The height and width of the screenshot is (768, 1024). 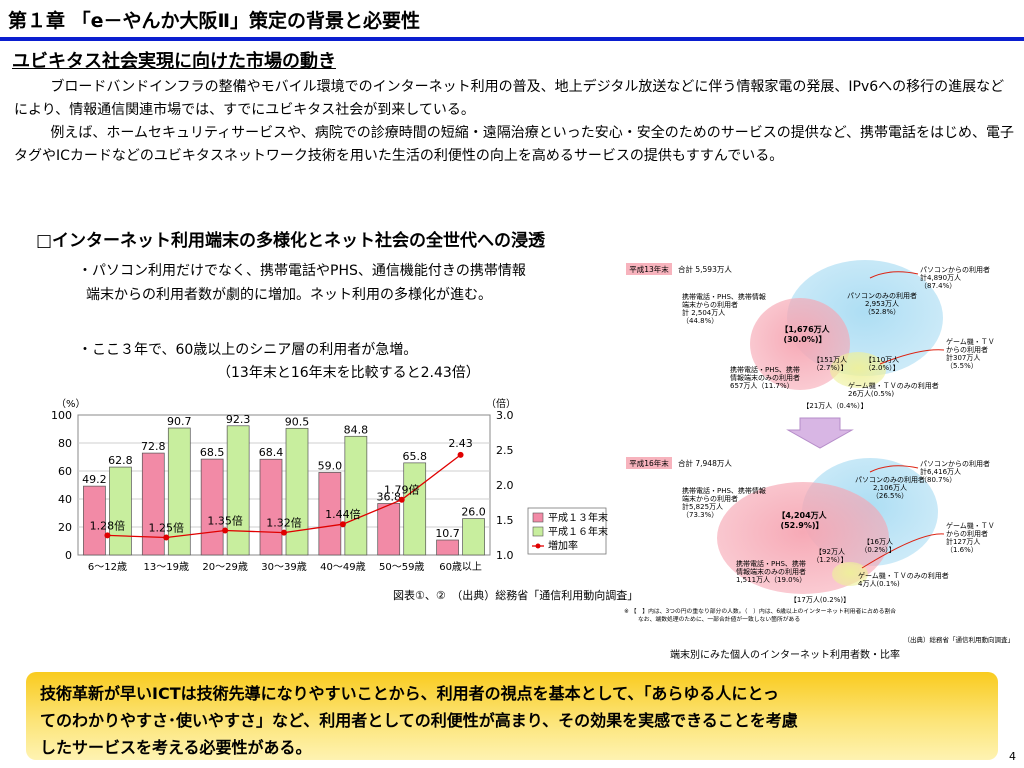 What do you see at coordinates (505, 450) in the screenshot?
I see `y2-tick-label: 2.5` at bounding box center [505, 450].